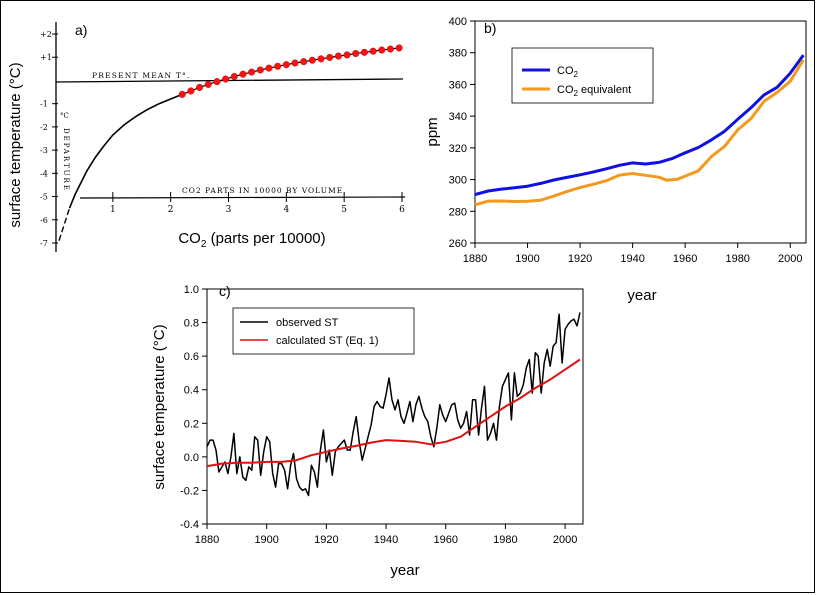 The image size is (817, 595). What do you see at coordinates (565, 90) in the screenshot?
I see `panel-b-legend-co2eq-main: CO` at bounding box center [565, 90].